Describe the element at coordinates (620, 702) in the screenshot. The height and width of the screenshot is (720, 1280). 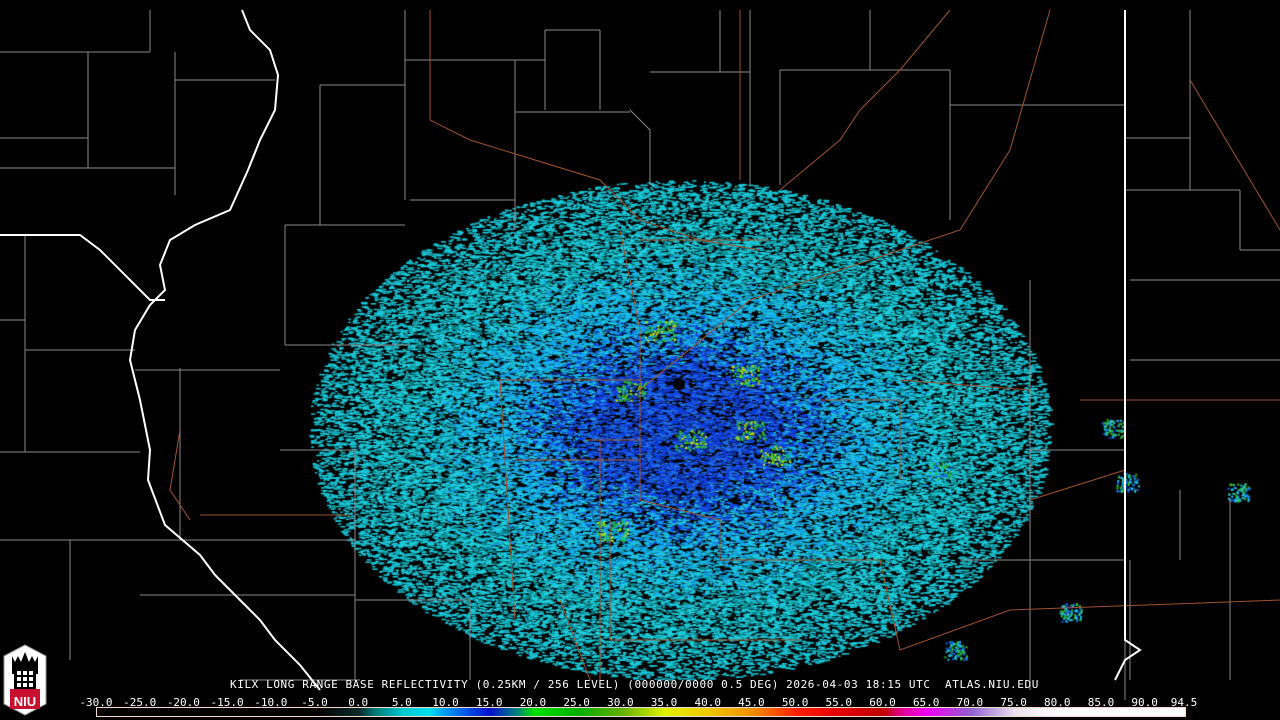
I see `colorbar-label: 30.0` at that location.